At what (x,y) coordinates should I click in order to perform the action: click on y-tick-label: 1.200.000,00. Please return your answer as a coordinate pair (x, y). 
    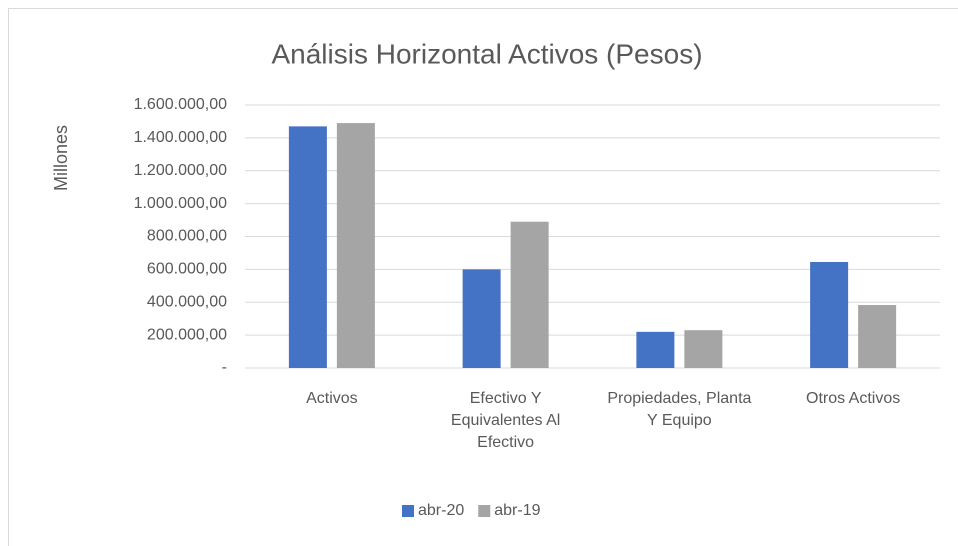
    Looking at the image, I should click on (181, 170).